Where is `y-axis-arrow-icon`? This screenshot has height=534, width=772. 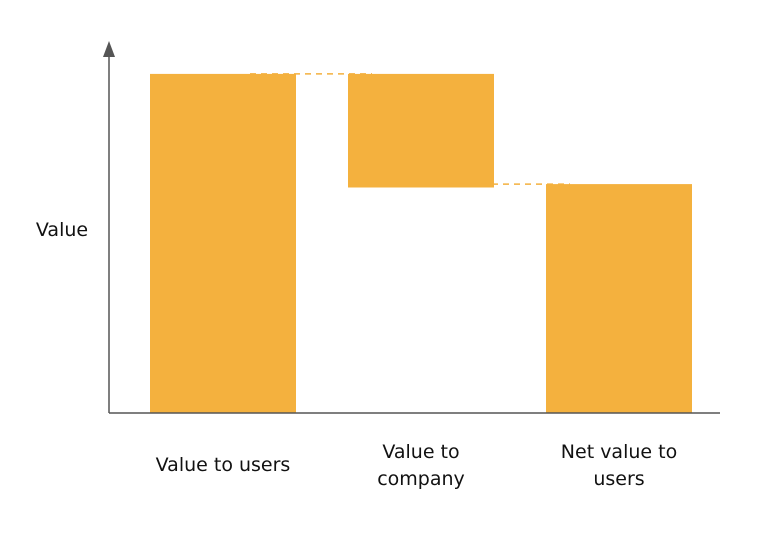
y-axis-arrow-icon is located at coordinates (109, 49).